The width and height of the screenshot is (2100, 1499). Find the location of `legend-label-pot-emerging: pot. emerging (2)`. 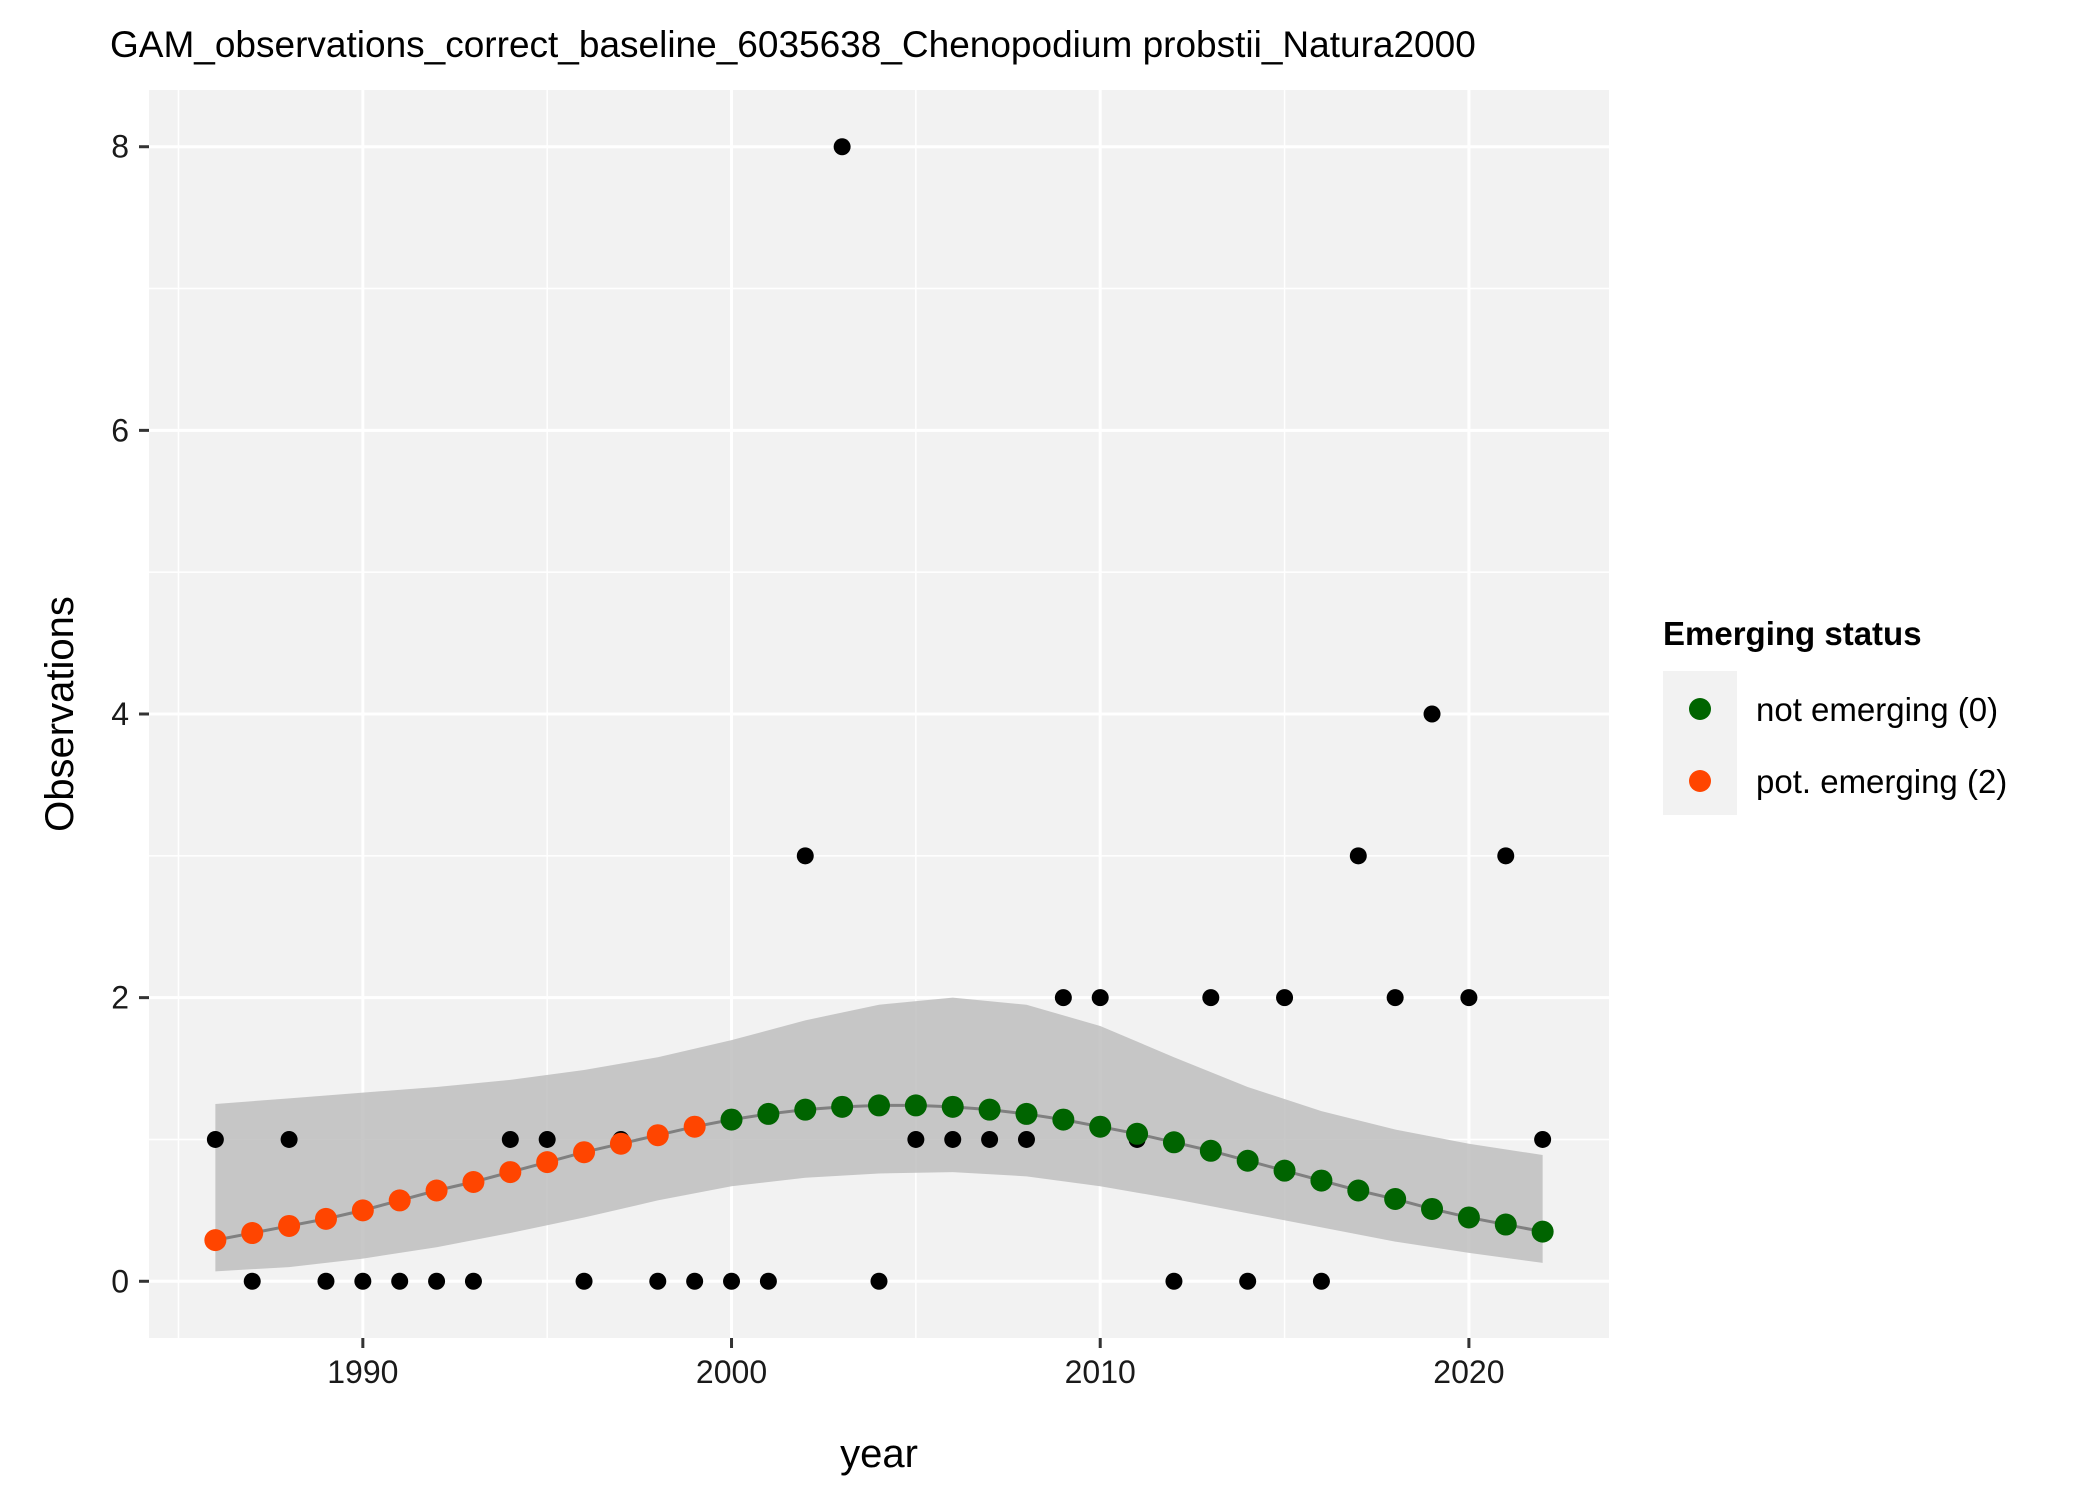

legend-label-pot-emerging: pot. emerging (2) is located at coordinates (1881, 781).